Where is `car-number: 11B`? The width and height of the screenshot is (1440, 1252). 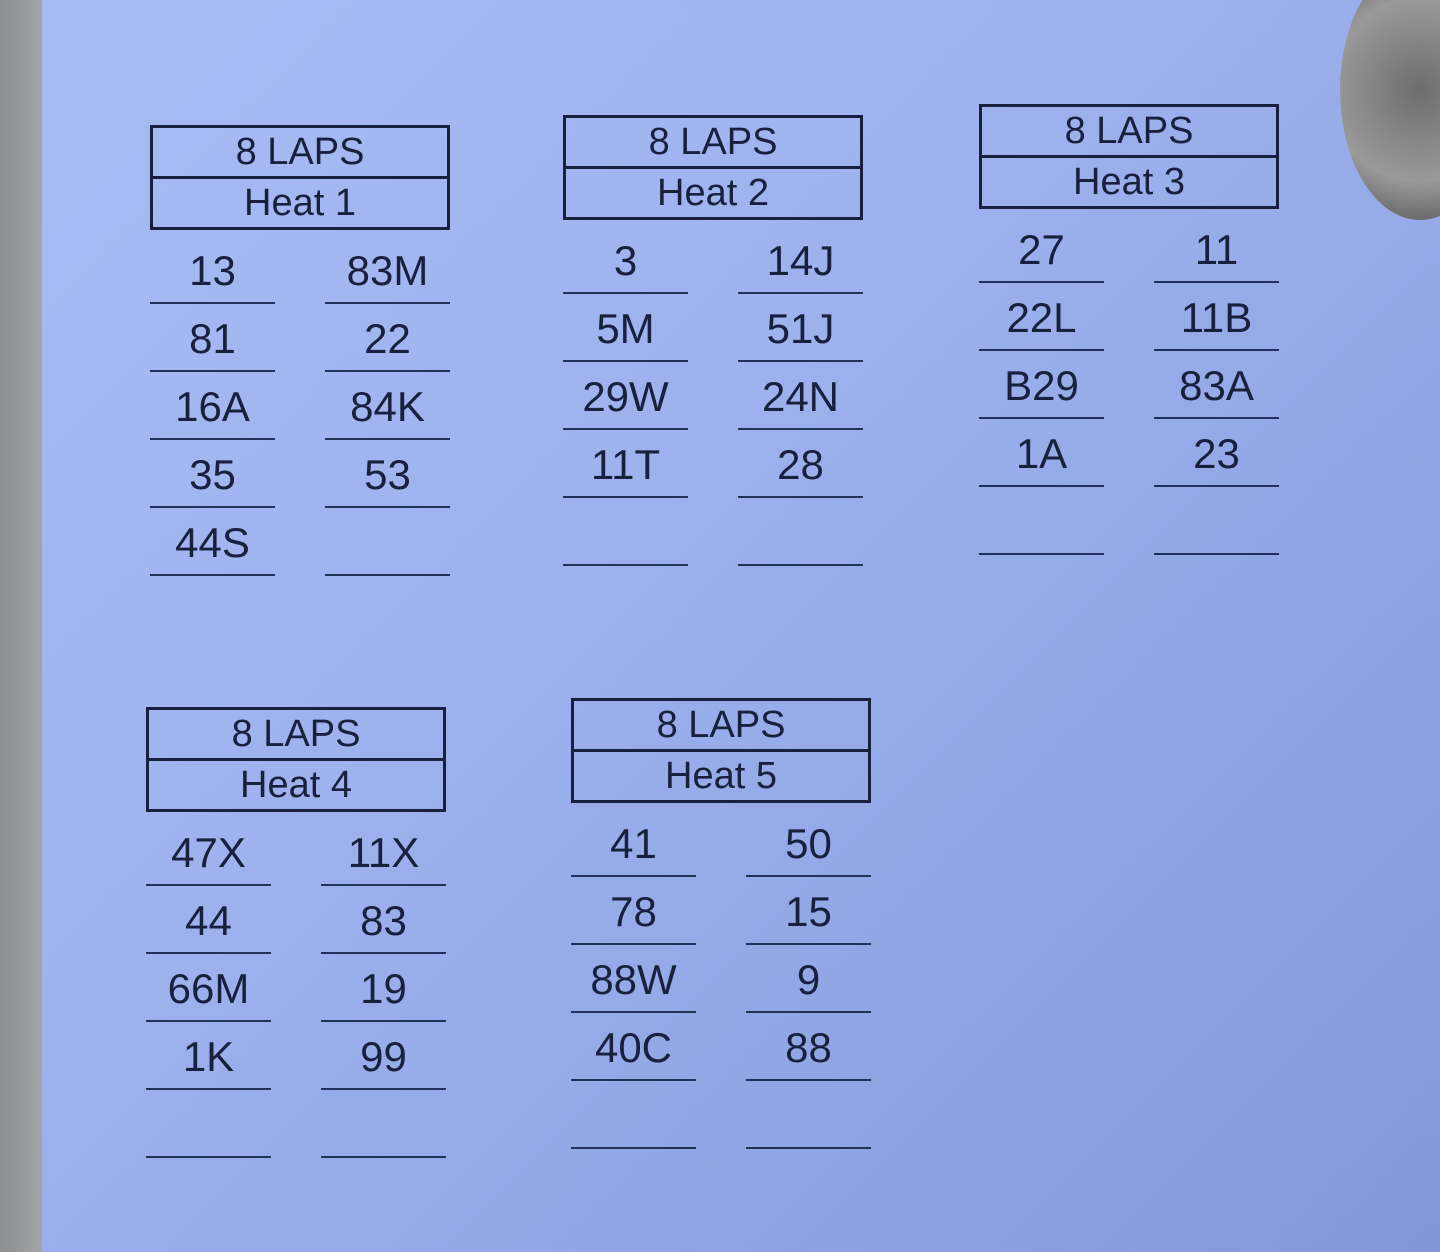
car-number: 11B is located at coordinates (1216, 317).